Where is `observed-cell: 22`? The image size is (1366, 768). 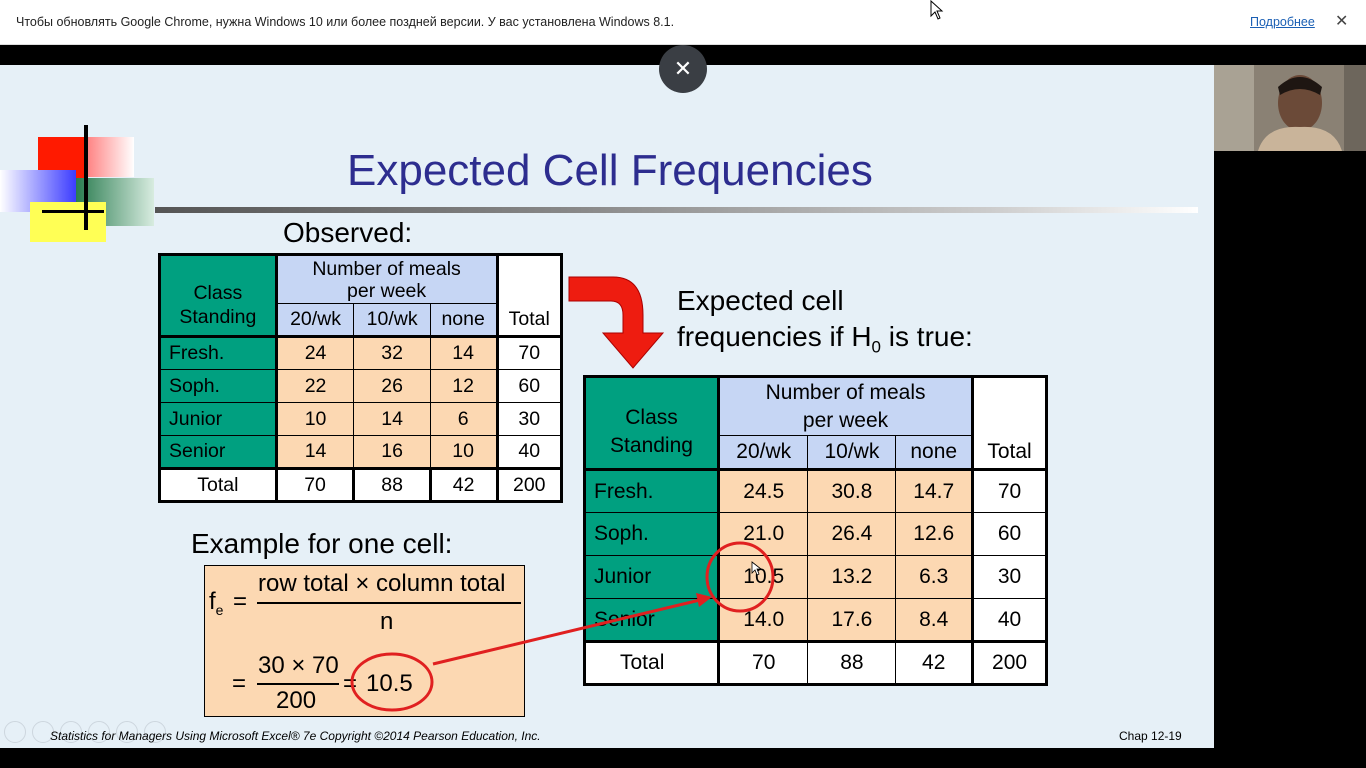 observed-cell: 22 is located at coordinates (314, 386).